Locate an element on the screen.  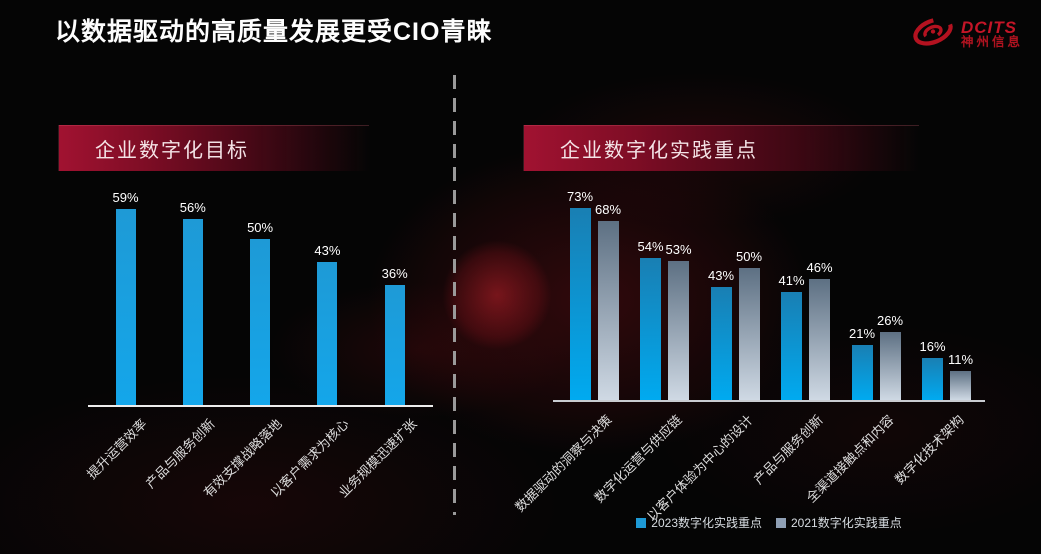
practice-bar-0-5-value: 16% is located at coordinates (932, 346).